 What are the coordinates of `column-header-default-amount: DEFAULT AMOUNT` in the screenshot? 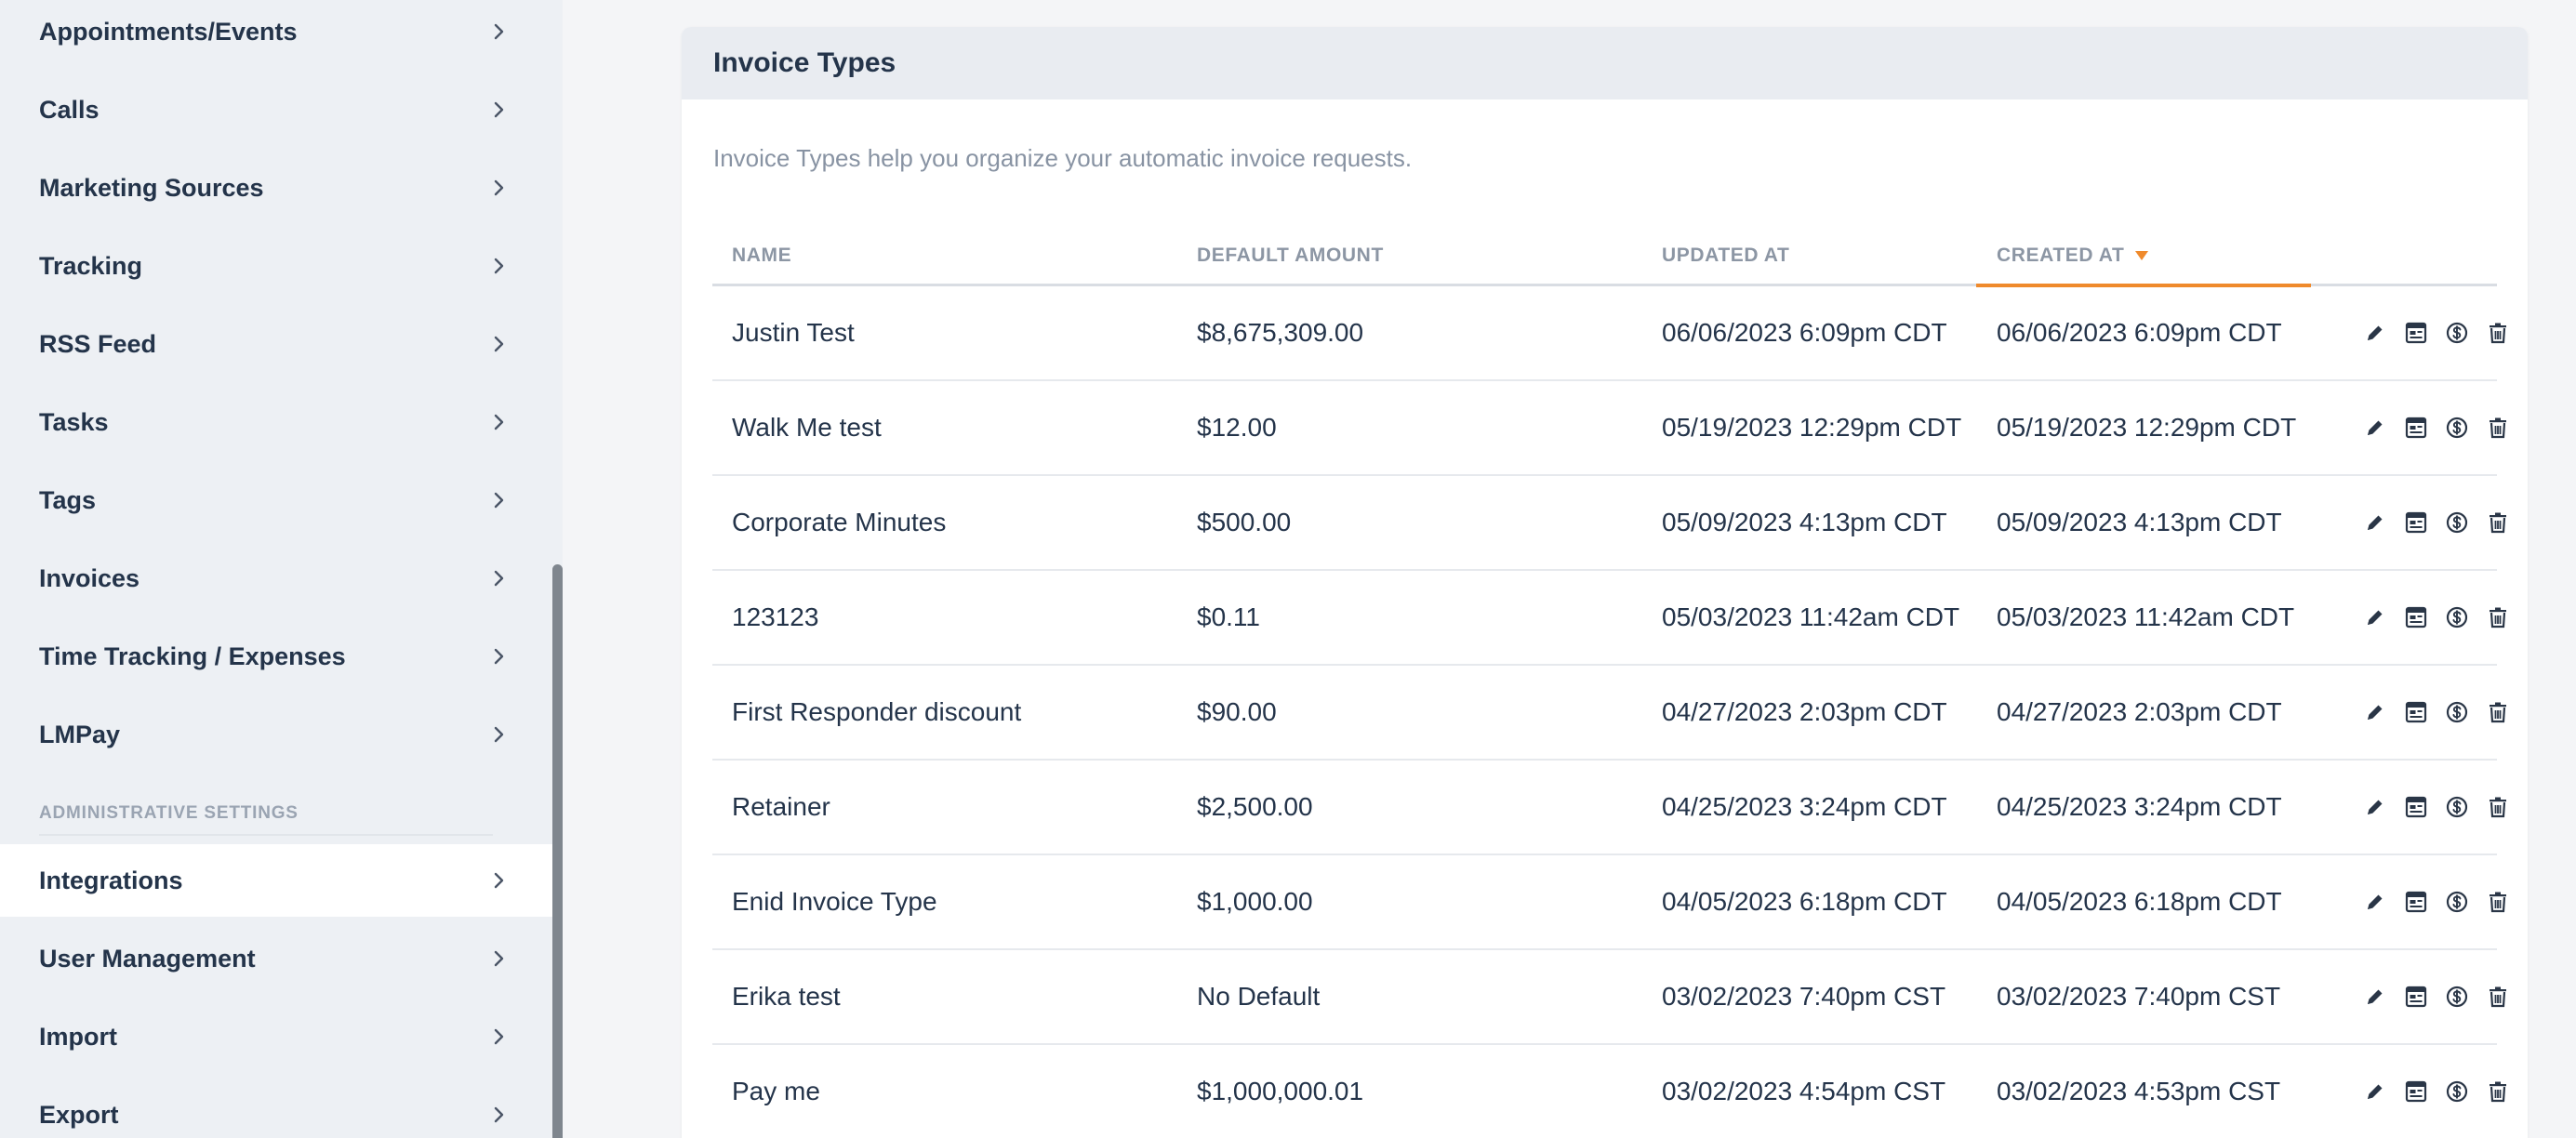 It's located at (1290, 256).